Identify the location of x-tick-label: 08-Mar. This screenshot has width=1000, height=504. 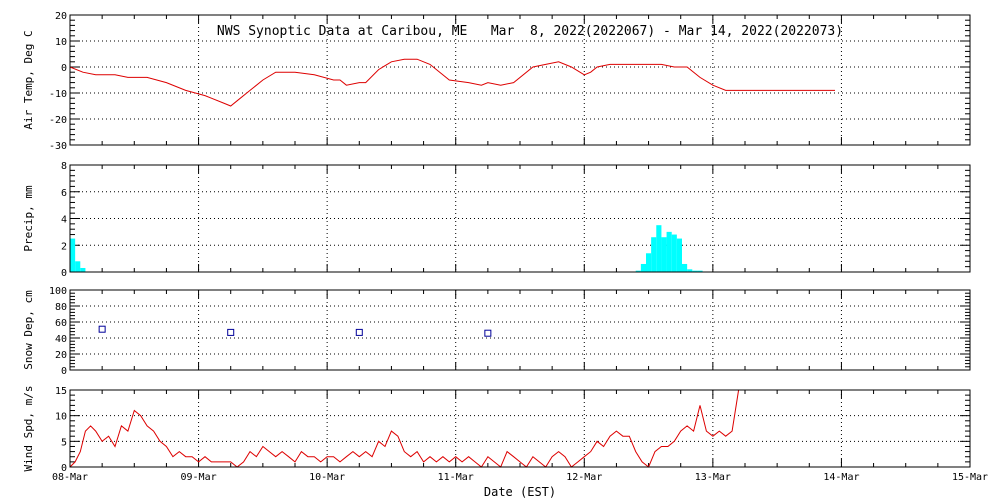
(70, 477).